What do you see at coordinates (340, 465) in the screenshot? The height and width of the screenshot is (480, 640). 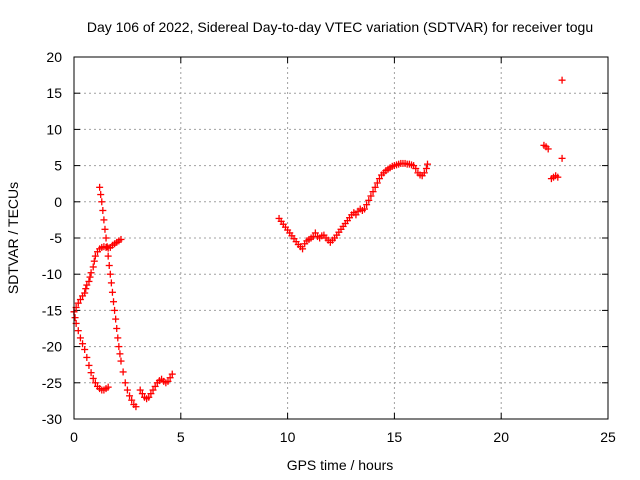 I see `x-axis-label: GPS time / hours` at bounding box center [340, 465].